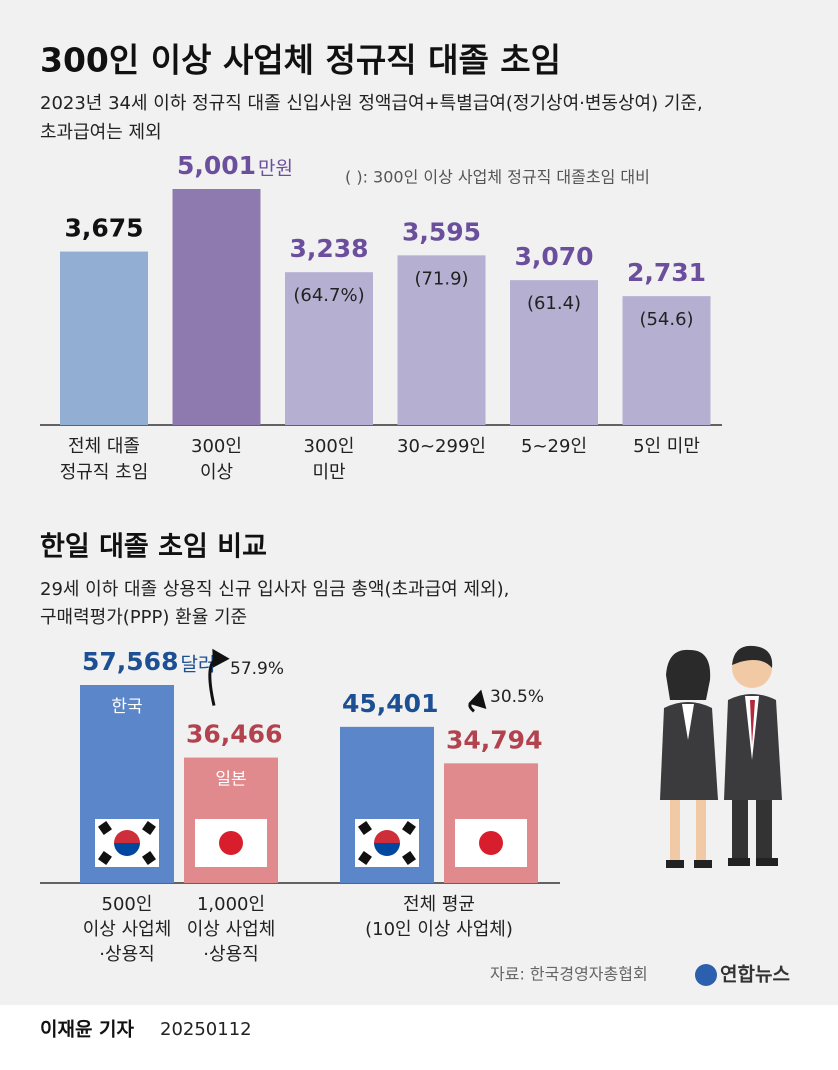  What do you see at coordinates (329, 459) in the screenshot?
I see `x-tick-label: 300인 미만` at bounding box center [329, 459].